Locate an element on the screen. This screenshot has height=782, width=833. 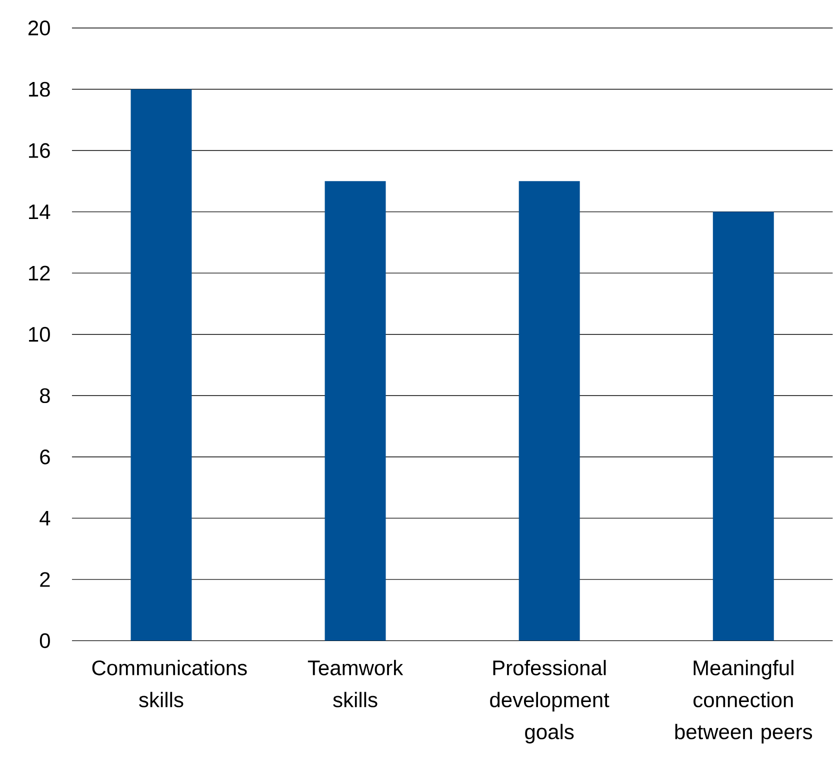
y-tick-label: 20 is located at coordinates (39, 28).